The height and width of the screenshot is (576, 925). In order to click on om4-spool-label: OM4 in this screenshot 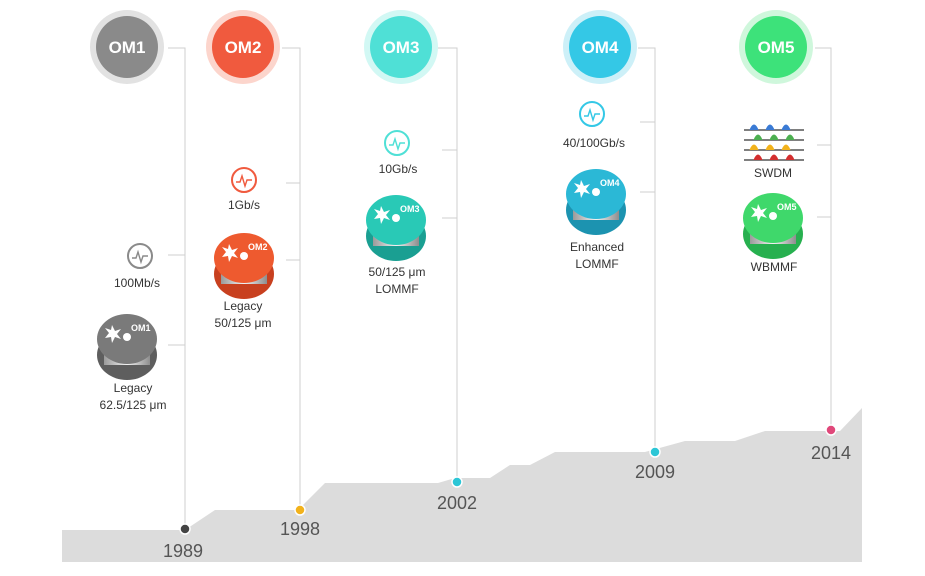, I will do `click(610, 183)`.